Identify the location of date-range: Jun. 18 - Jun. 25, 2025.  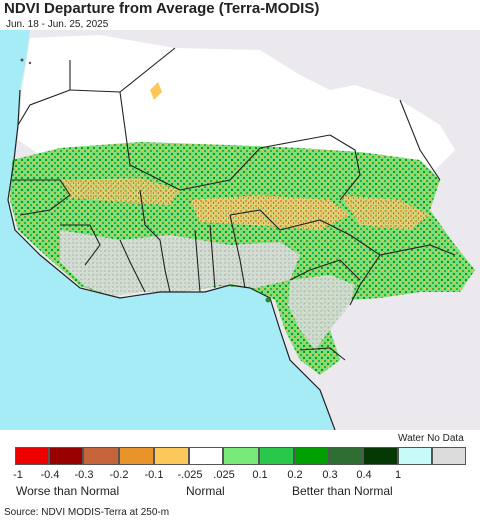
(57, 24).